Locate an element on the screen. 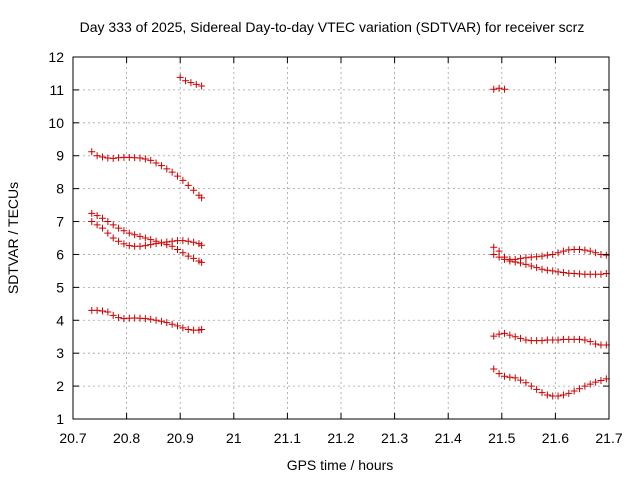 This screenshot has height=480, width=640. y-tick-label: 8 is located at coordinates (60, 189).